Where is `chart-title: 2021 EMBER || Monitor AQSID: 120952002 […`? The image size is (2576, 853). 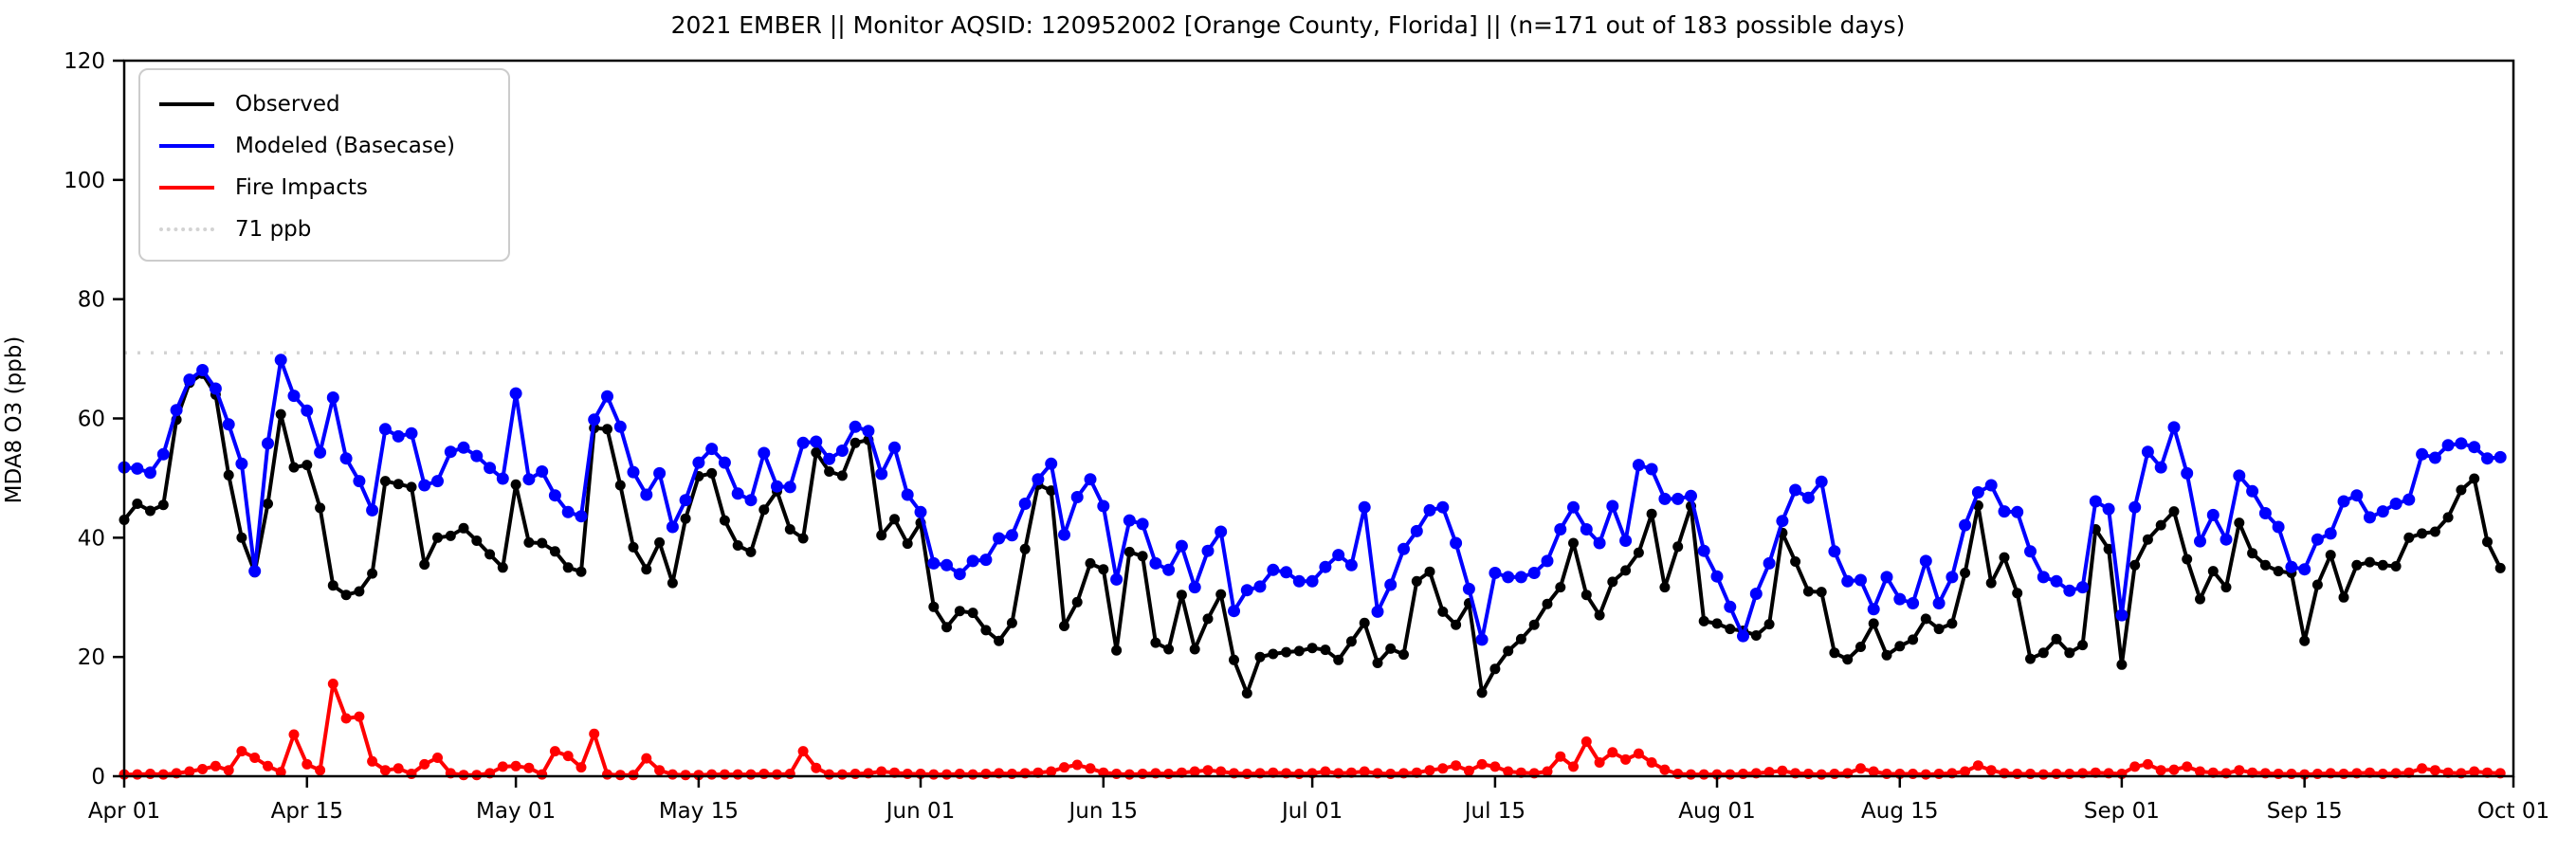 chart-title: 2021 EMBER || Monitor AQSID: 120952002 [… is located at coordinates (1288, 25).